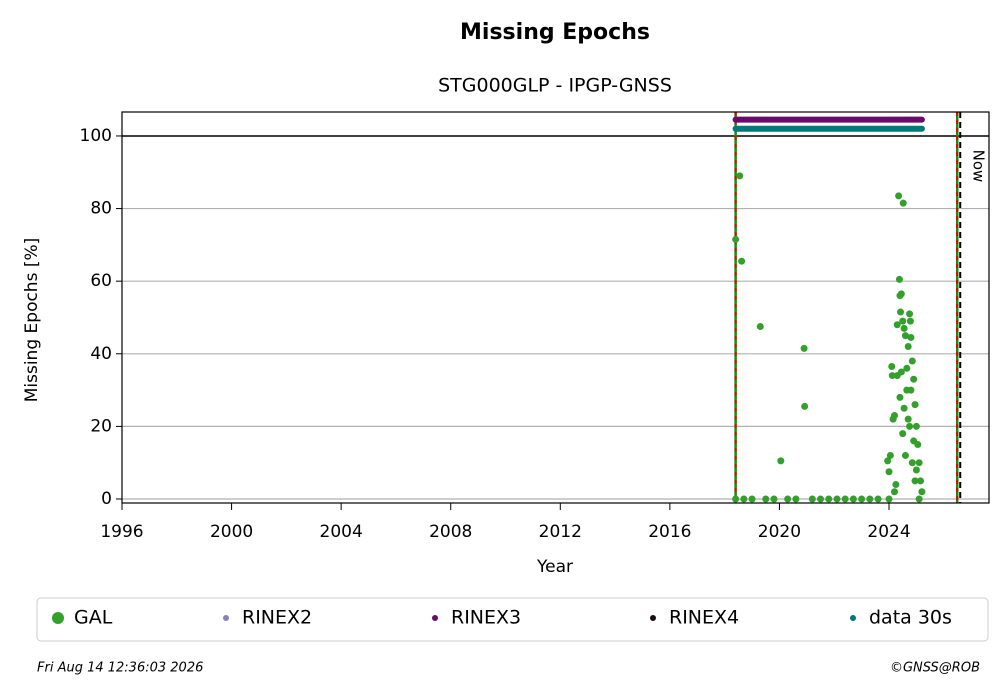 Image resolution: width=1008 pixels, height=699 pixels. What do you see at coordinates (341, 532) in the screenshot?
I see `x-tick-label: 2004` at bounding box center [341, 532].